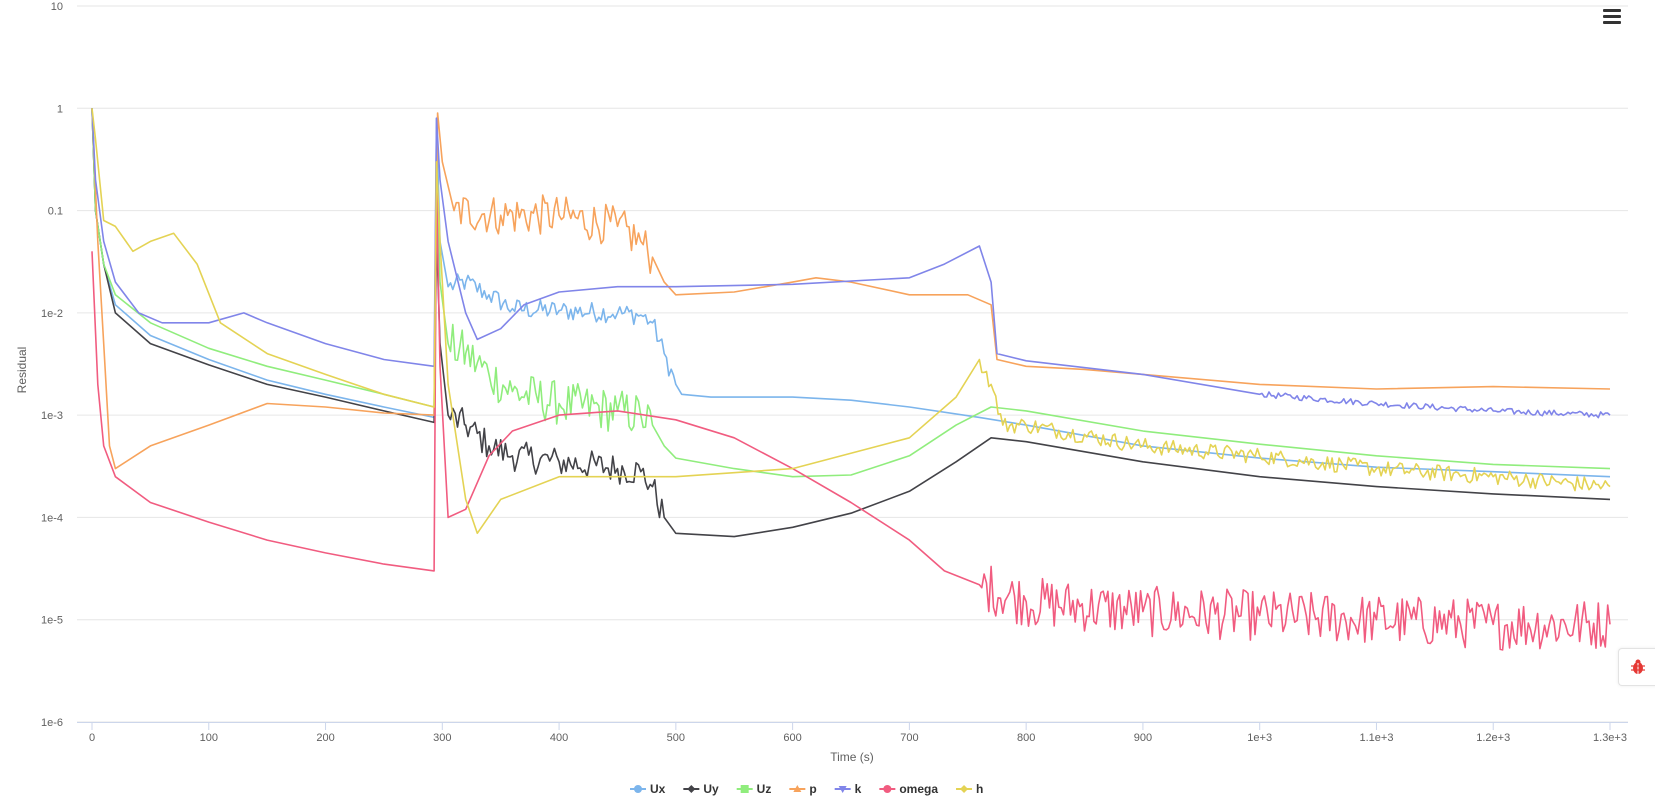 This screenshot has height=805, width=1655. What do you see at coordinates (969, 789) in the screenshot?
I see `legend-item-h: h` at bounding box center [969, 789].